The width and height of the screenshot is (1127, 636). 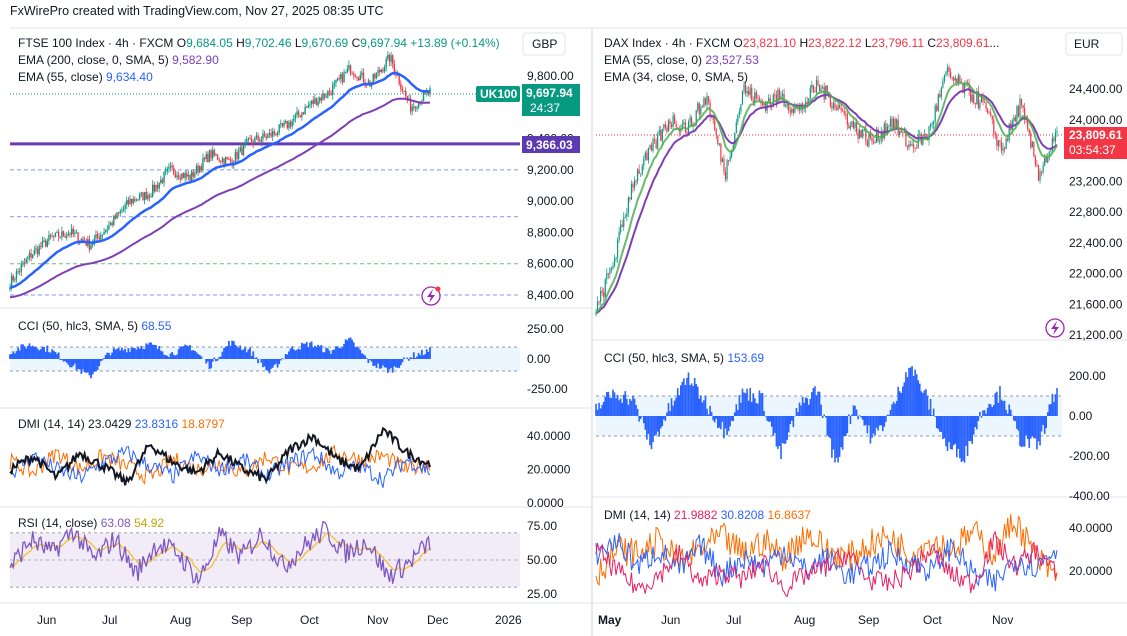 I want to click on ftse-y-tick: 8,400.00, so click(x=550, y=295).